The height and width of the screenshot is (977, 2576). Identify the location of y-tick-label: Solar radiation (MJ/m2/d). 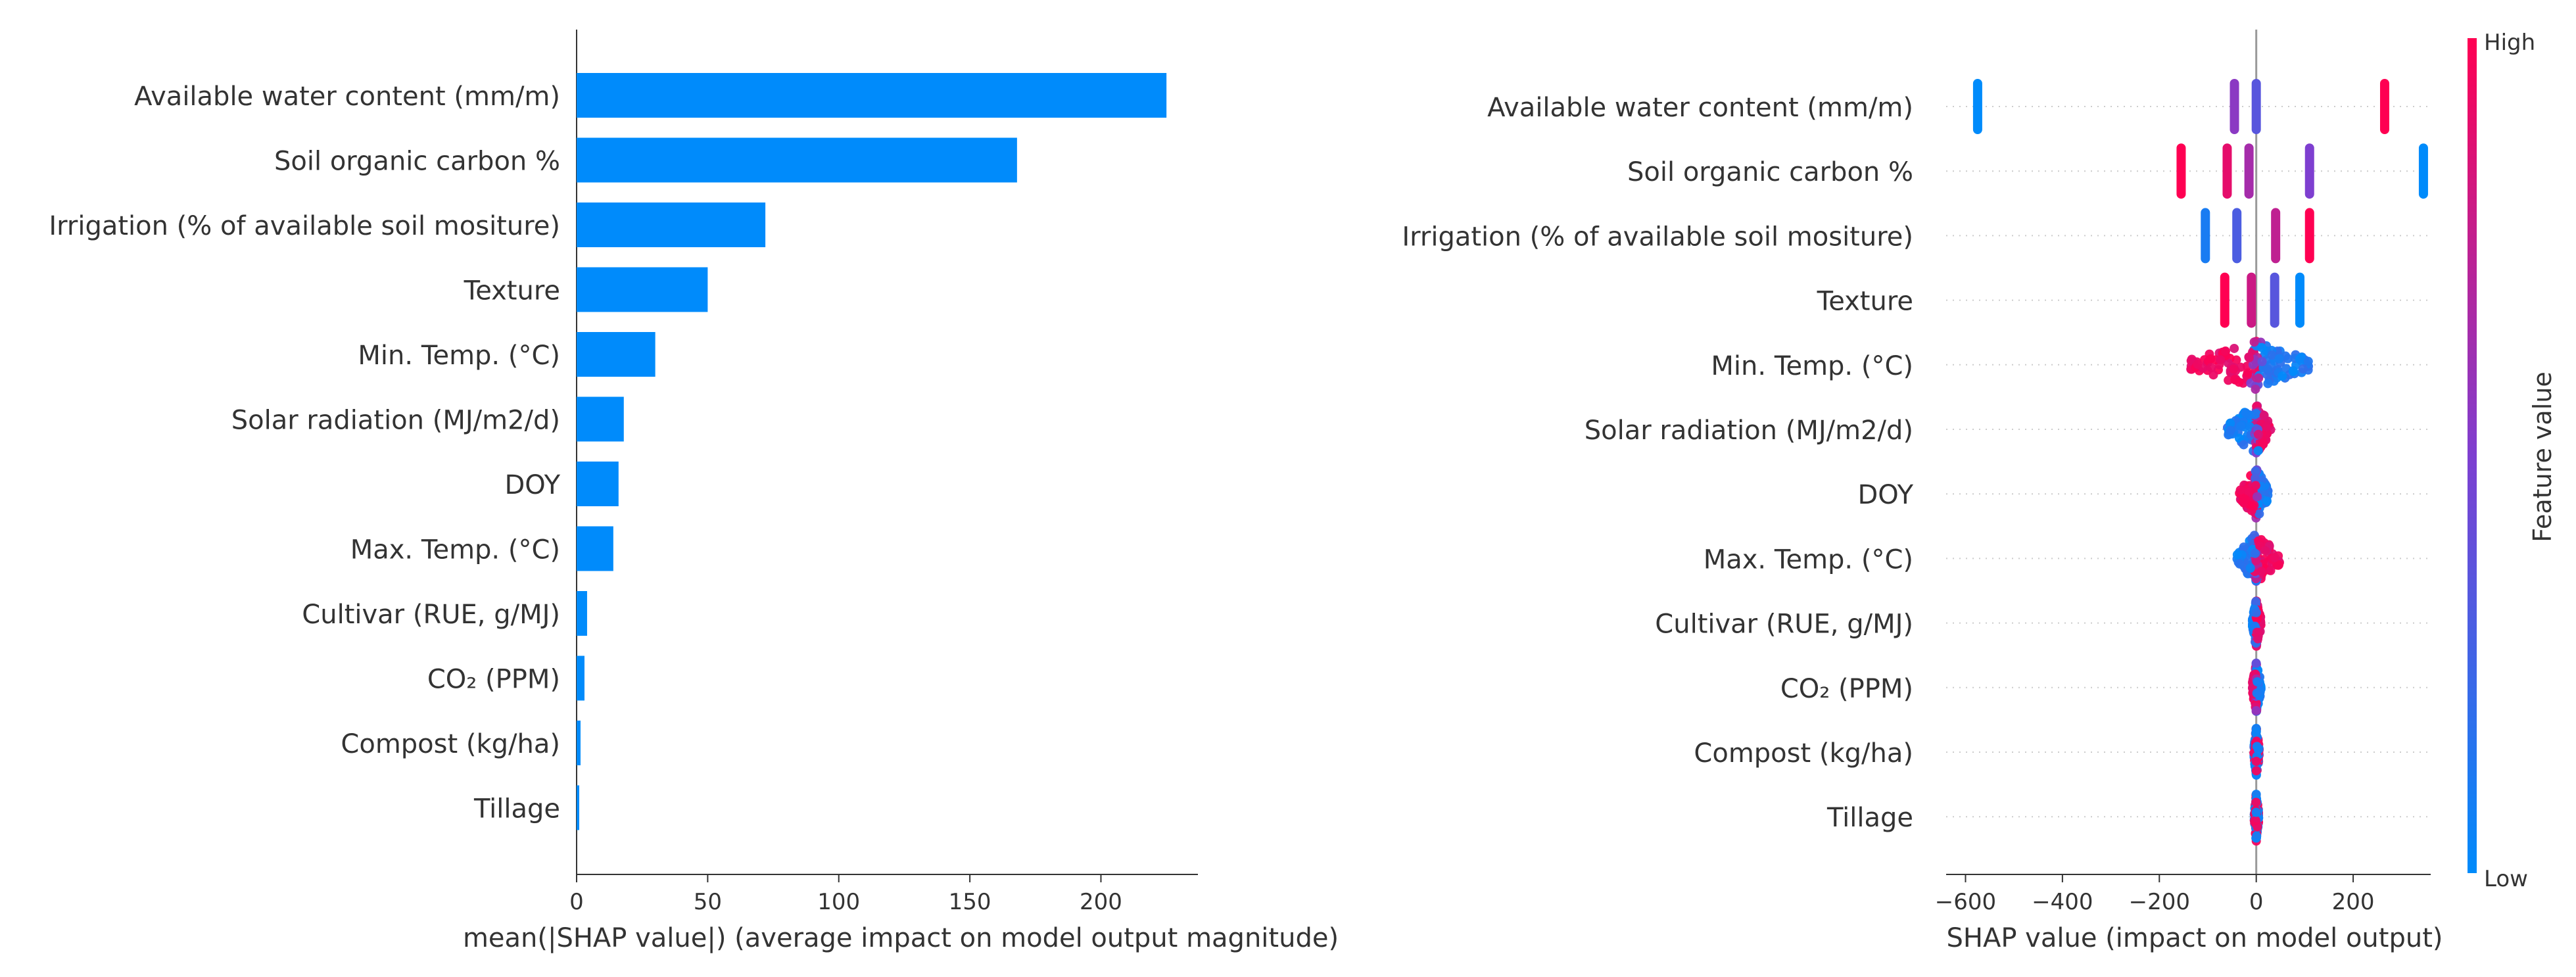
(1749, 431).